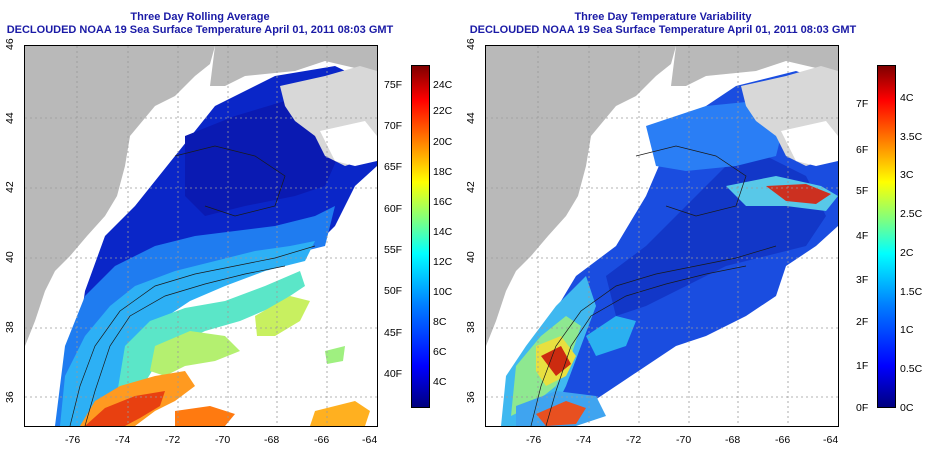 The image size is (950, 475). What do you see at coordinates (322, 440) in the screenshot?
I see `left-x-tick-label: -66` at bounding box center [322, 440].